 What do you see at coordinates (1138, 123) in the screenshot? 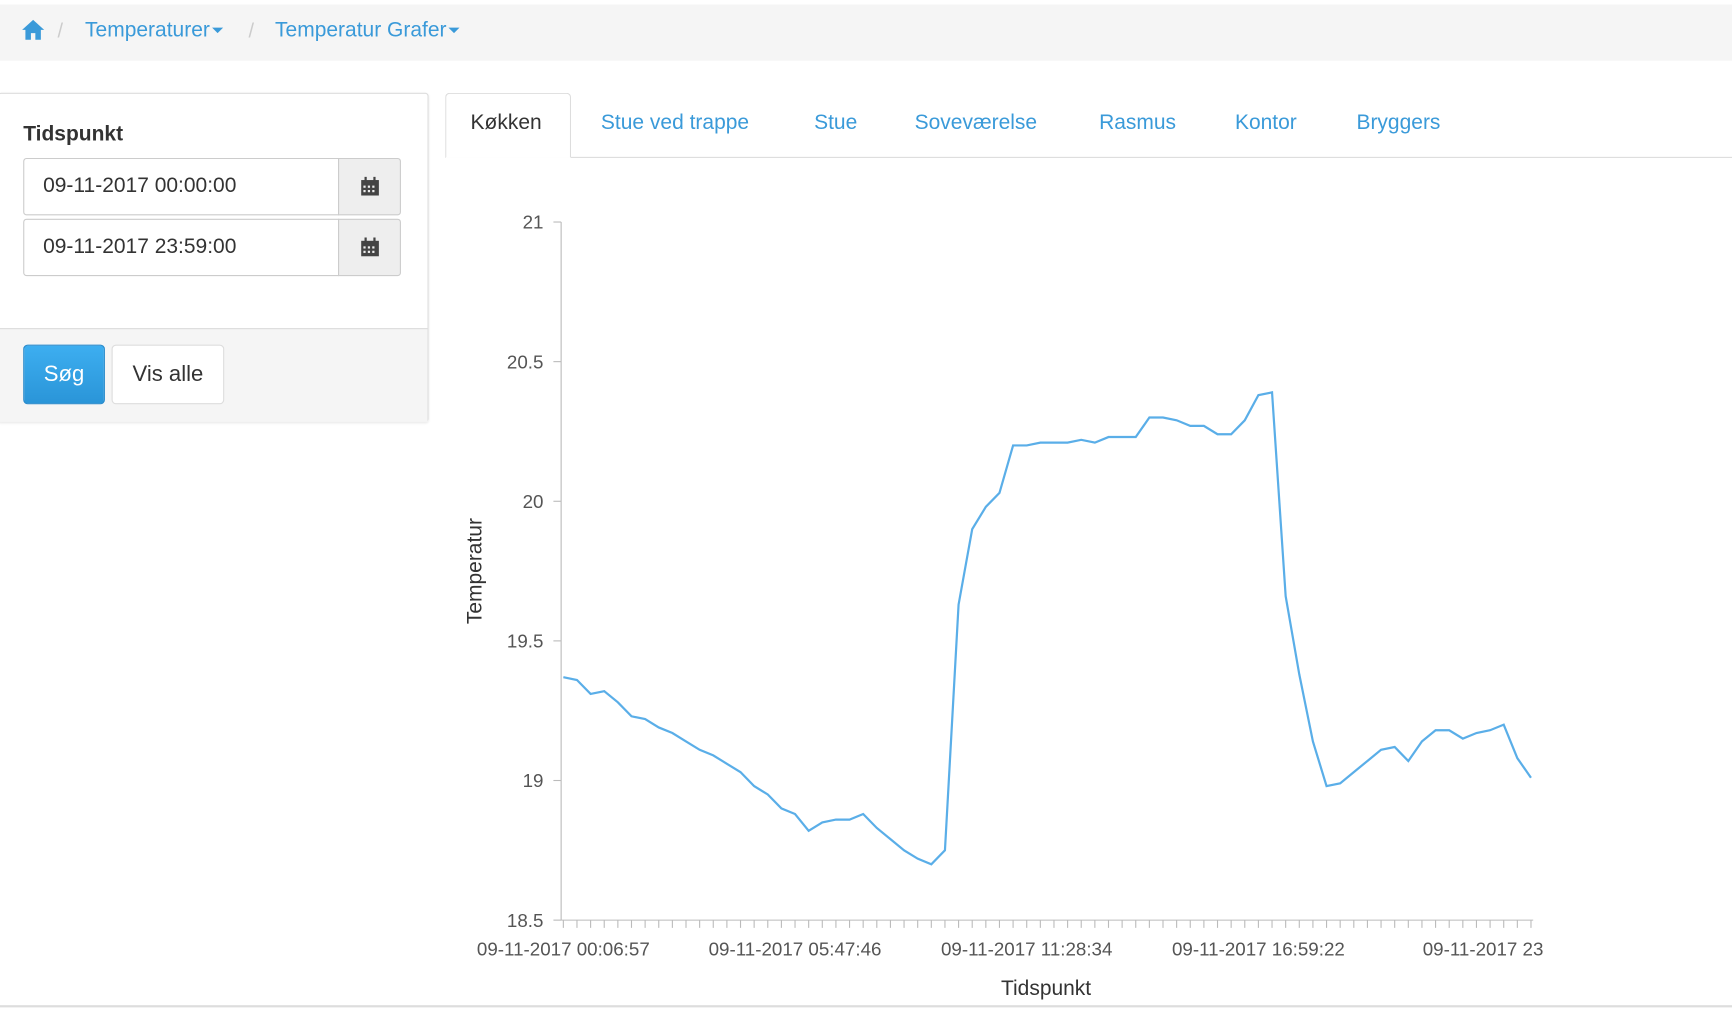
I see `tab: Rasmus` at bounding box center [1138, 123].